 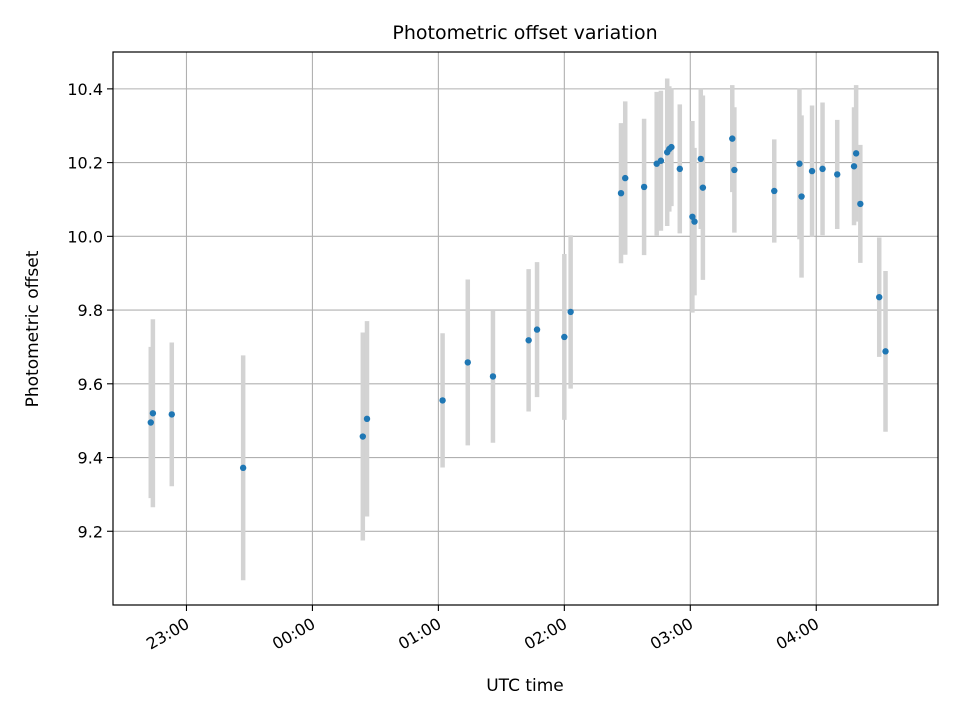 I want to click on y-tick-label: 10.0, so click(x=85, y=236).